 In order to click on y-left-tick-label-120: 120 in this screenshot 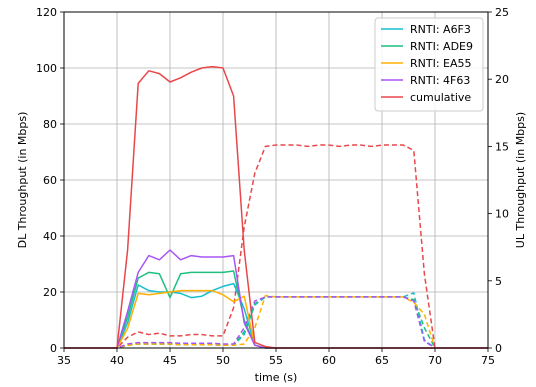, I will do `click(46, 12)`.